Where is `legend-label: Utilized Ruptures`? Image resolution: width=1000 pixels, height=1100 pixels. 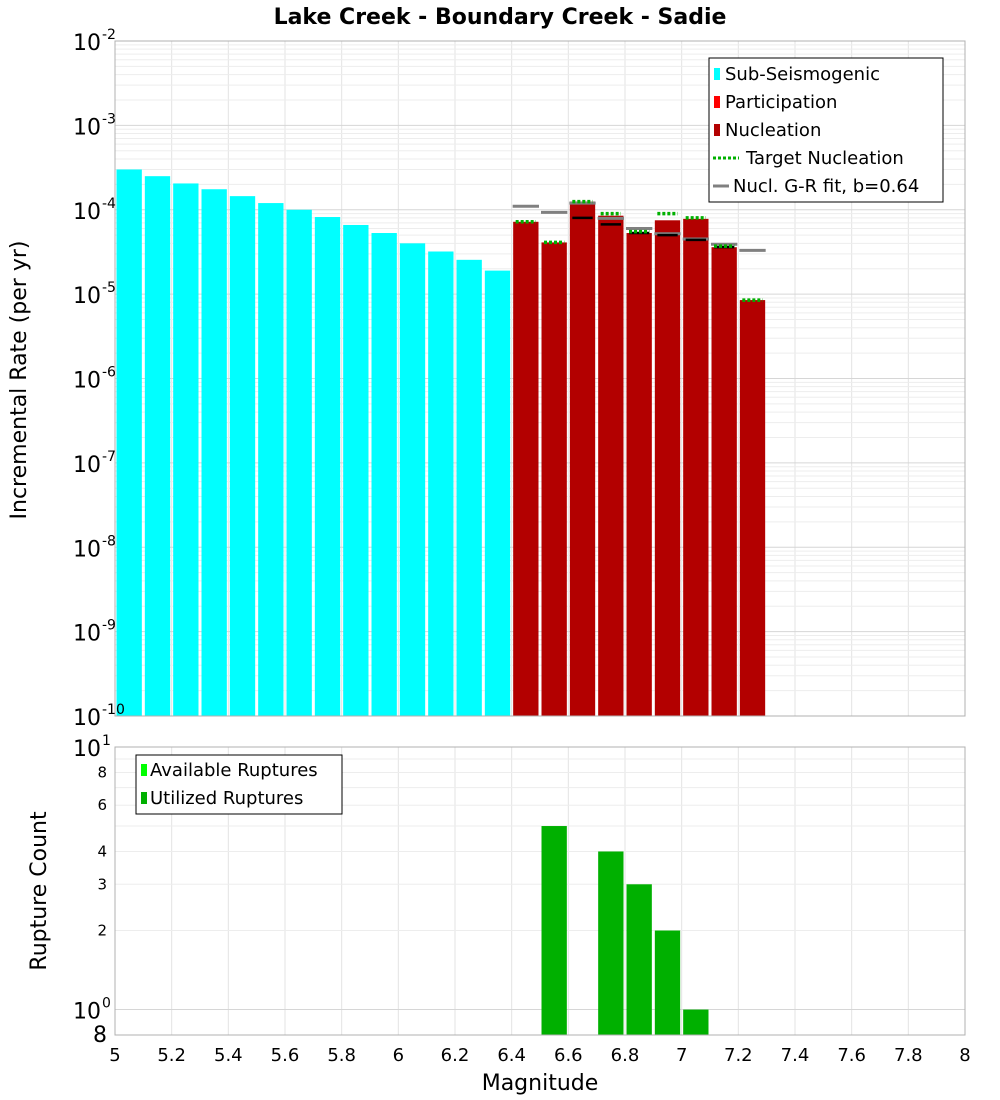 legend-label: Utilized Ruptures is located at coordinates (226, 798).